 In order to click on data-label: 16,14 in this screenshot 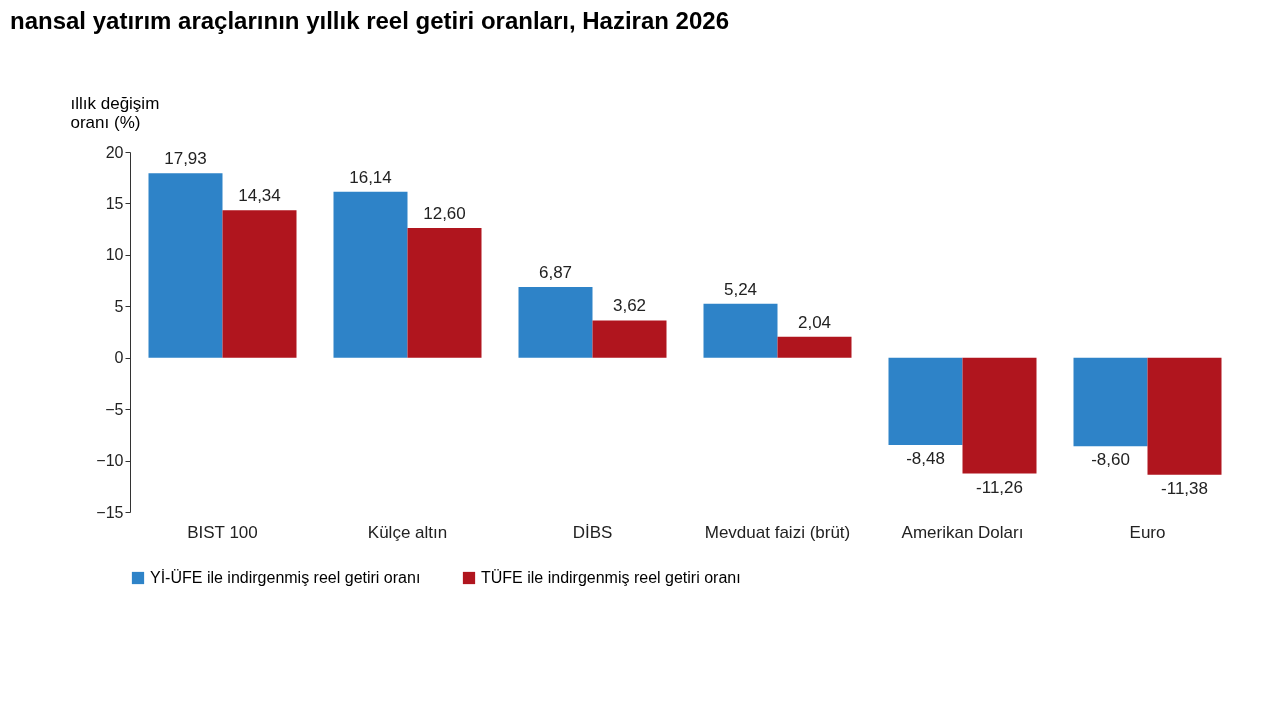, I will do `click(370, 177)`.